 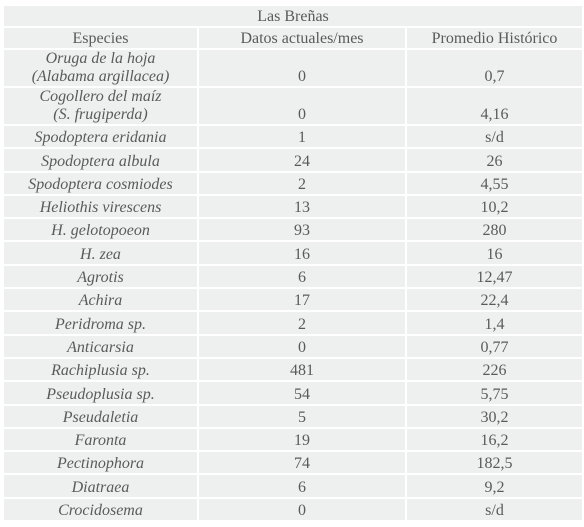 I want to click on species-cell: Anticarsia, so click(x=100, y=346).